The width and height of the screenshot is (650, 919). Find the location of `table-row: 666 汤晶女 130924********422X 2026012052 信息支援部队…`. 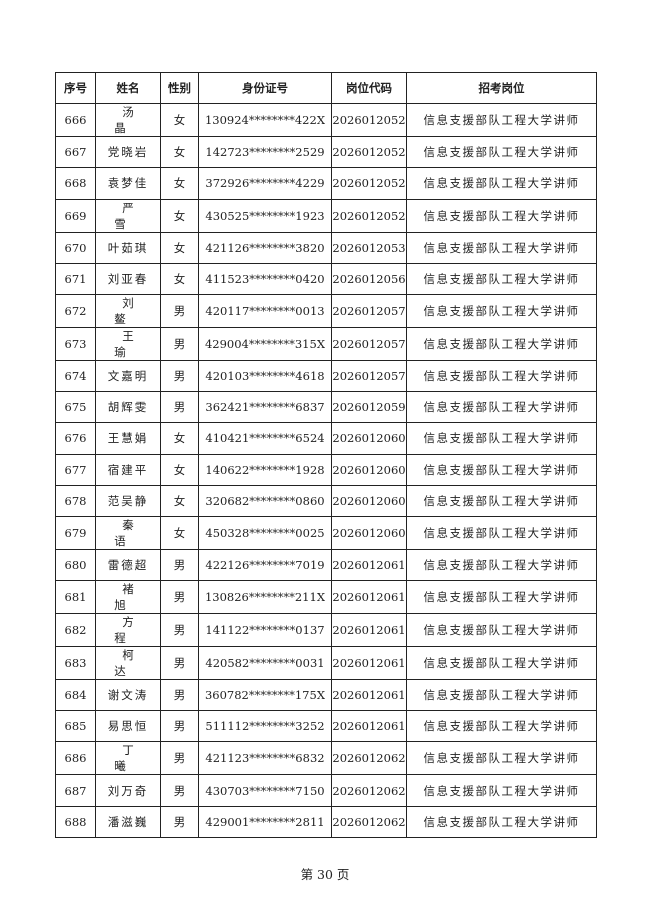

table-row: 666 汤晶女 130924********422X 2026012052 信息支援部队… is located at coordinates (326, 120).